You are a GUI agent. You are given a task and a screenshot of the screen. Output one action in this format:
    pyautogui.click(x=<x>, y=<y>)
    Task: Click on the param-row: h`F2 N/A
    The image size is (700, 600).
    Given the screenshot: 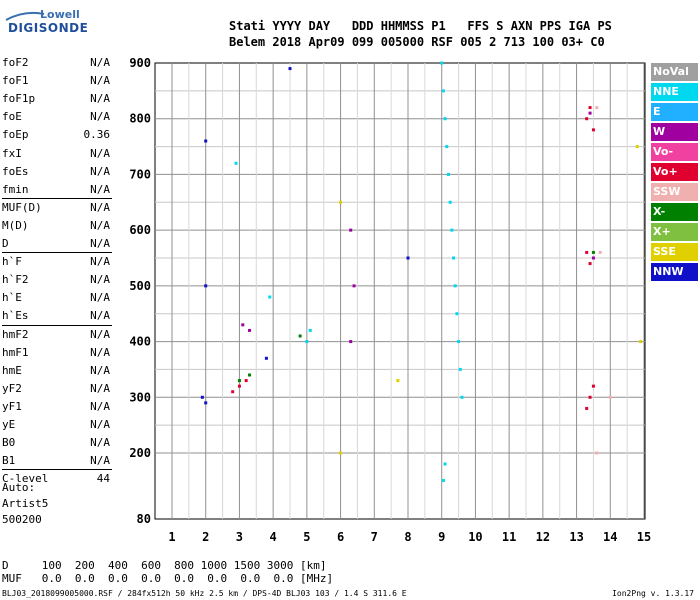 What is the action you would take?
    pyautogui.click(x=56, y=281)
    